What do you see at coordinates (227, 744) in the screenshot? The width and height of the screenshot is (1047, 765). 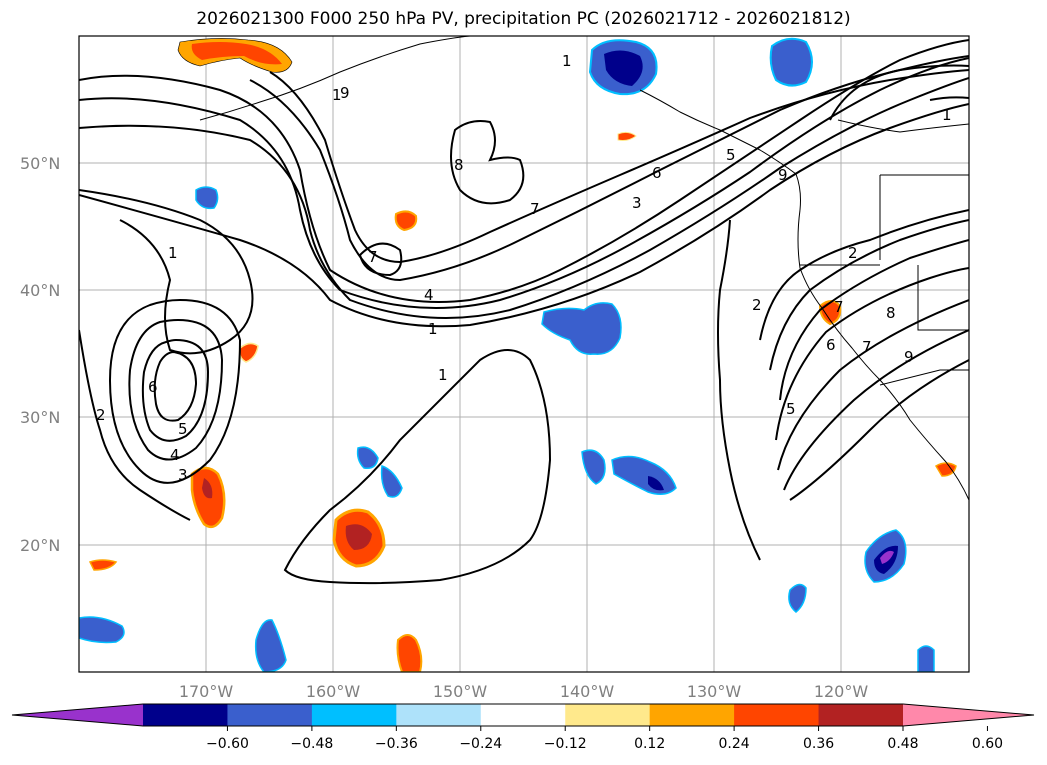 I see `colorbar-tick-label: −0.60` at bounding box center [227, 744].